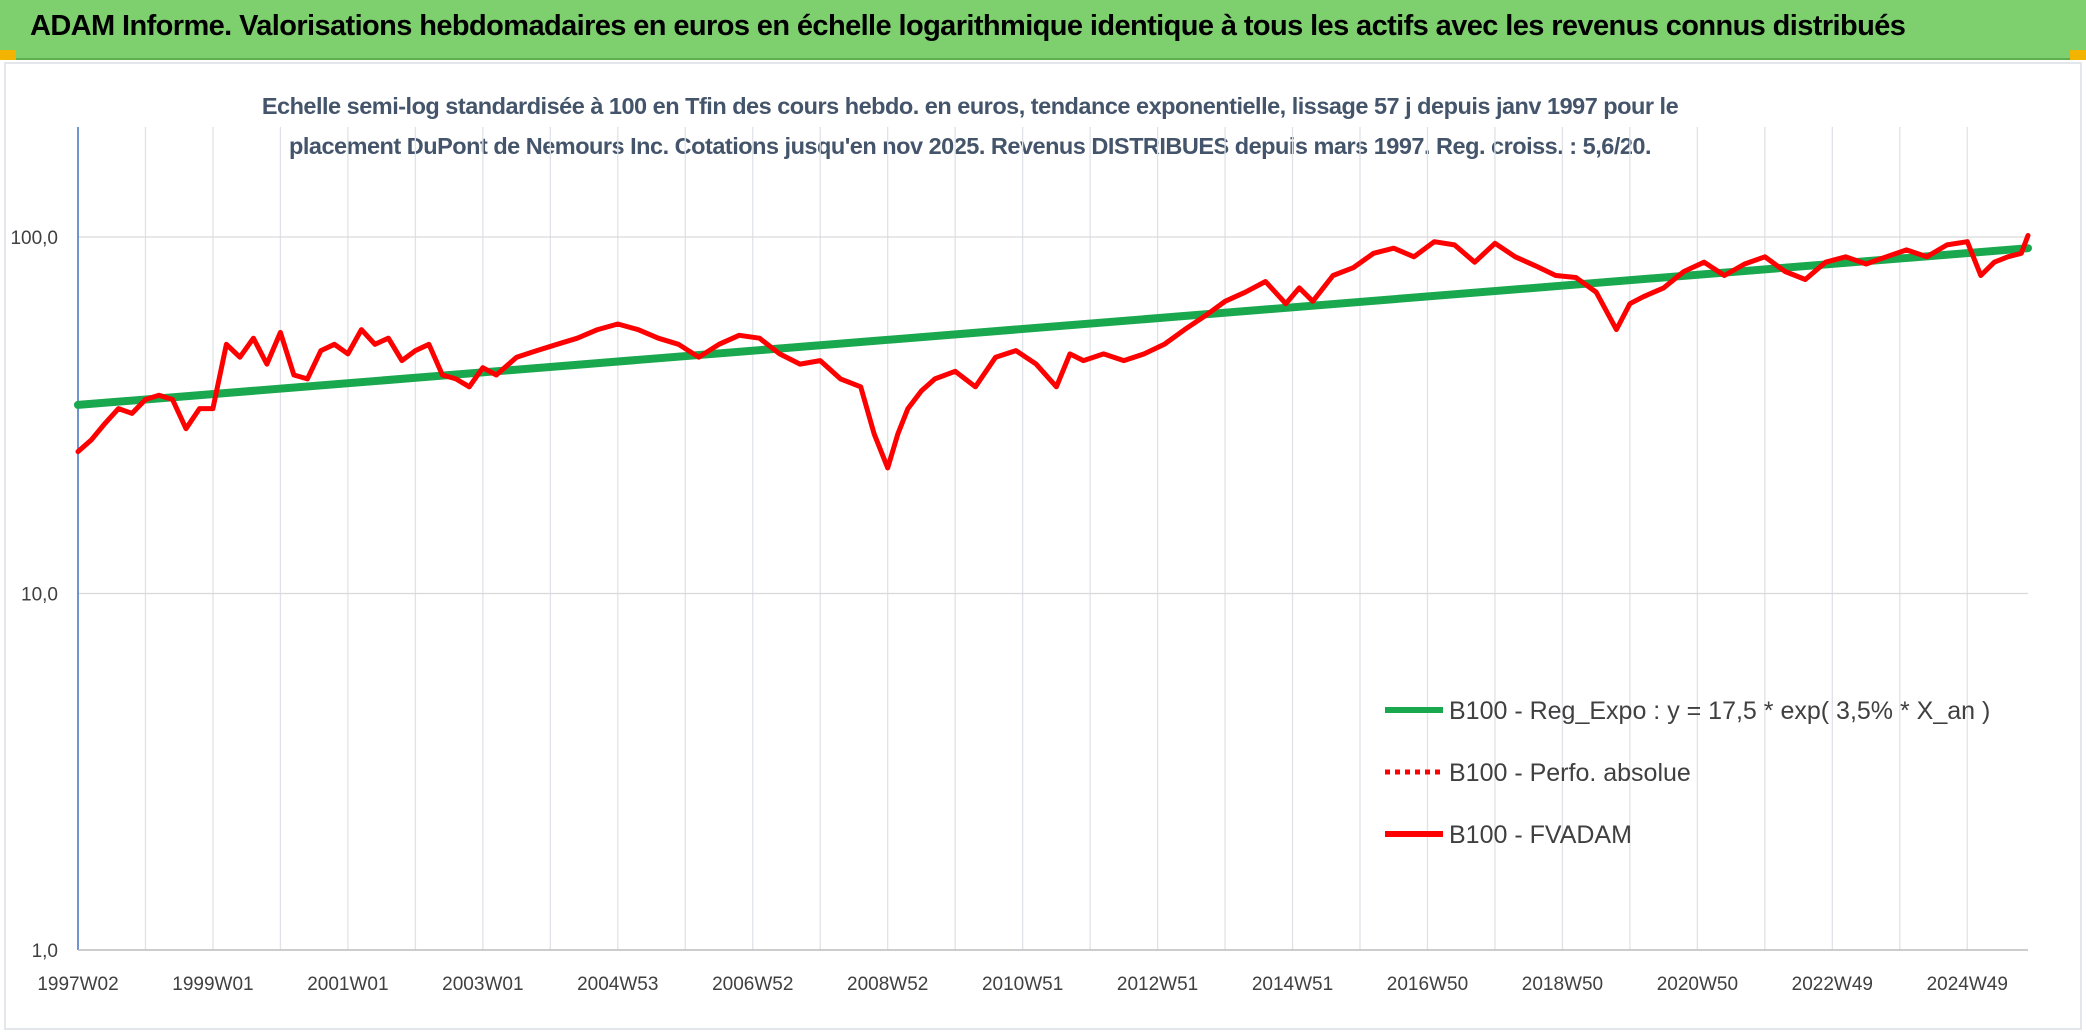 This screenshot has height=1033, width=2086. Describe the element at coordinates (482, 984) in the screenshot. I see `x-tick-label: 2003W01` at that location.